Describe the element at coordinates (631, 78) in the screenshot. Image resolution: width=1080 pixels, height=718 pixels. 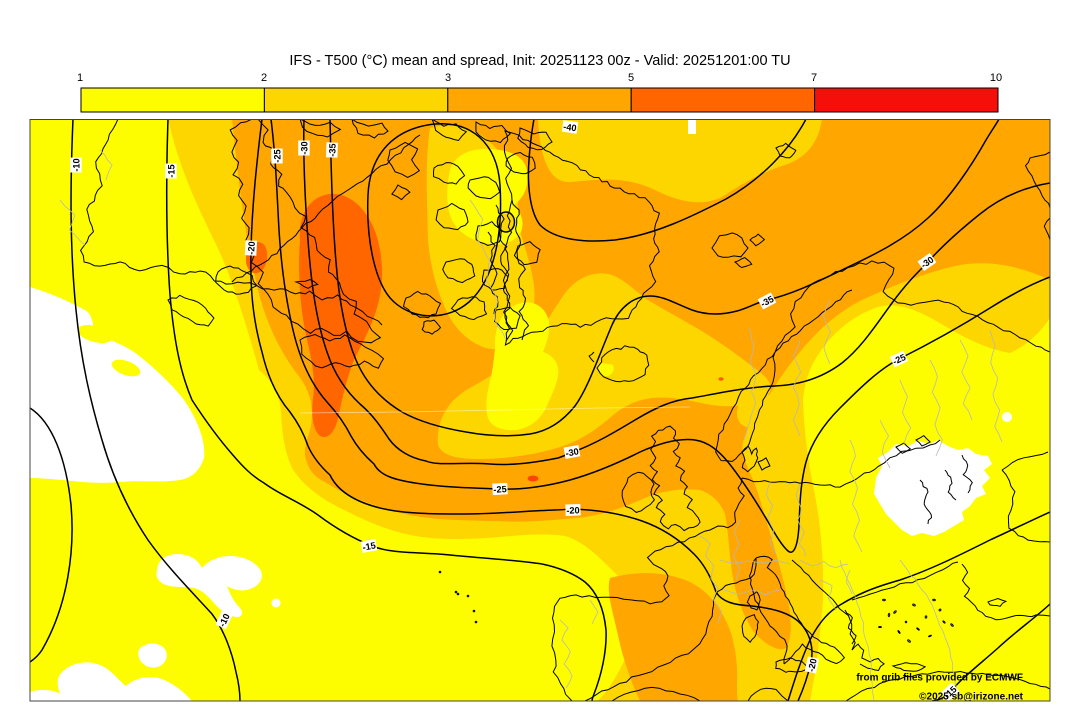
I see `svg-text: 5` at that location.